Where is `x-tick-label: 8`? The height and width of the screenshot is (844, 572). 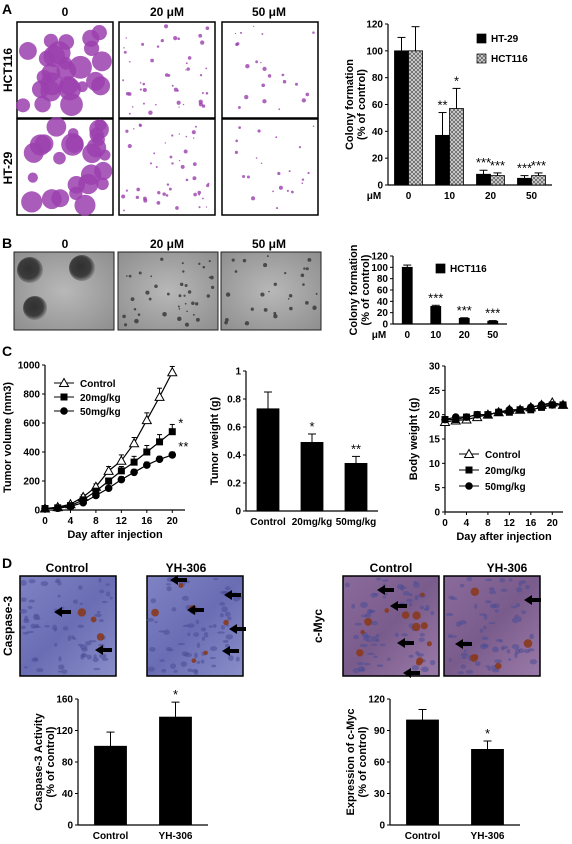 x-tick-label: 8 is located at coordinates (96, 521).